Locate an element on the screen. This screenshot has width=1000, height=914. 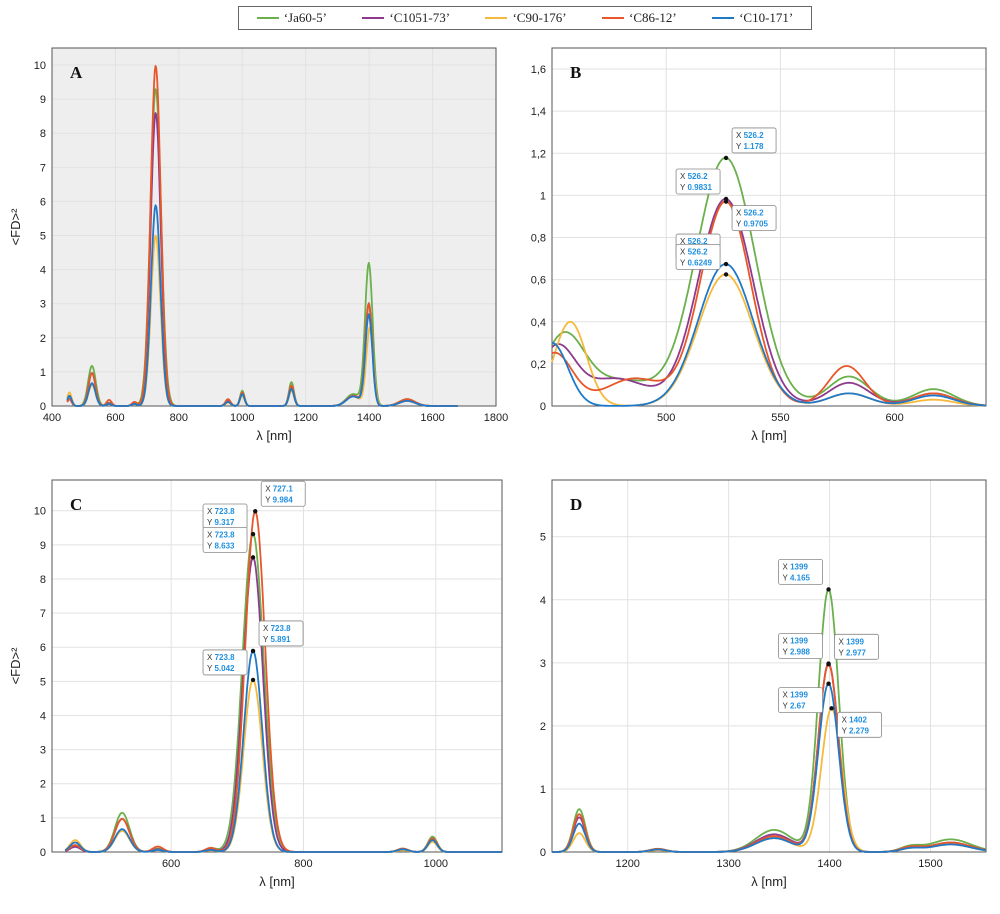
y-axis-label: <FD>² is located at coordinates (15, 666).